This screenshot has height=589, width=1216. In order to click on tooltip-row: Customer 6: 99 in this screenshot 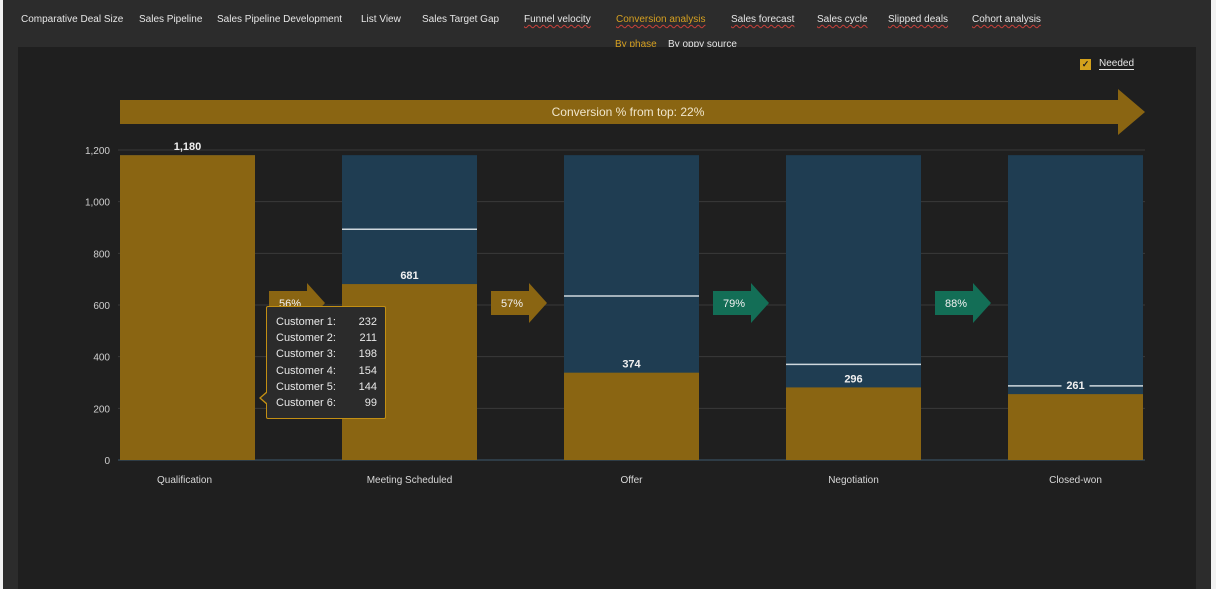, I will do `click(326, 403)`.